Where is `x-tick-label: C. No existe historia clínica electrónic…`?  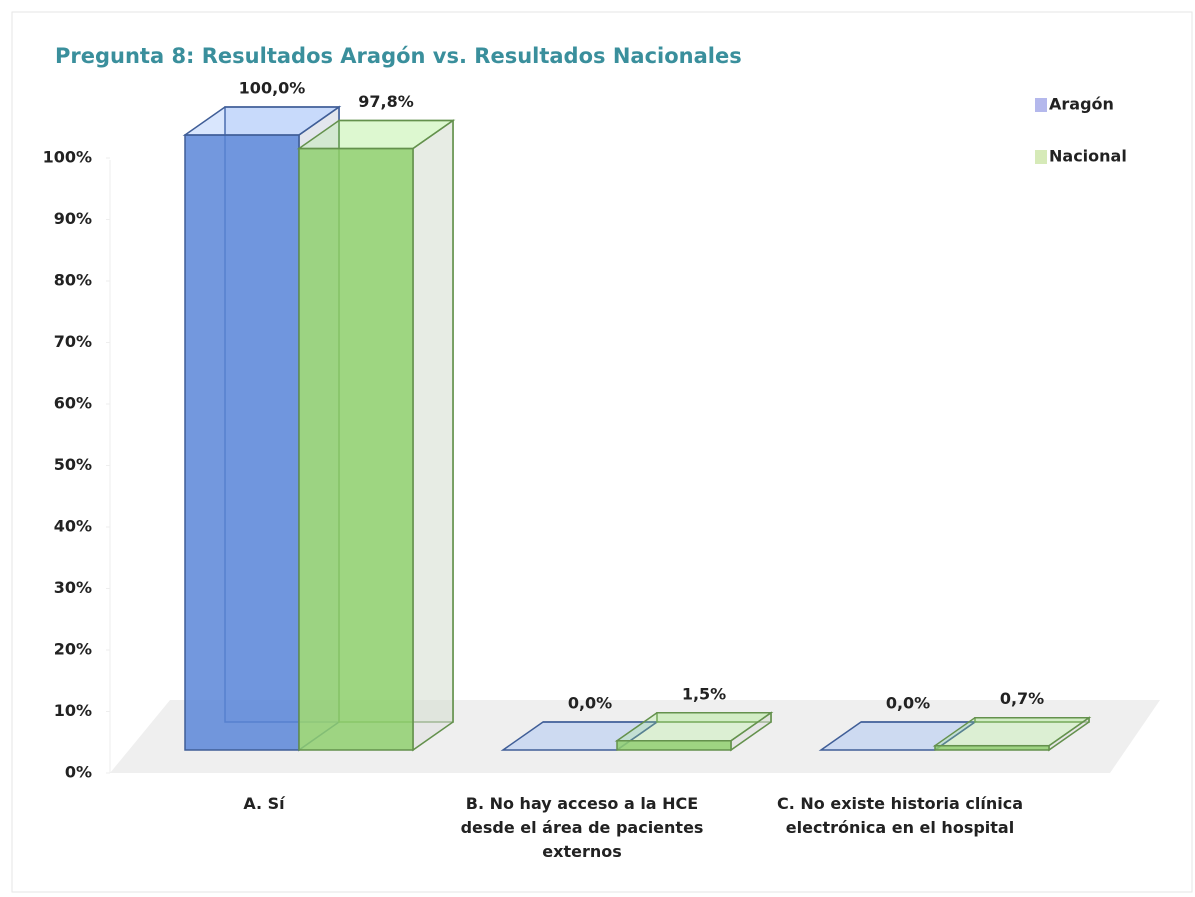
x-tick-label: C. No existe historia clínica electrónic… is located at coordinates (900, 815).